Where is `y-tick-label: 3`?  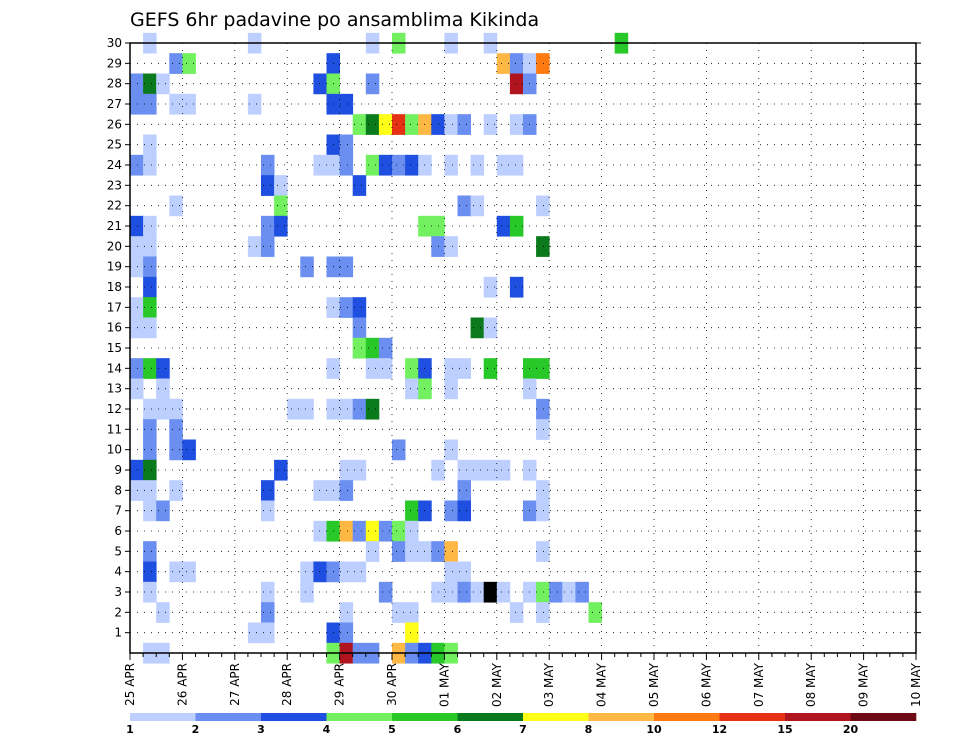
y-tick-label: 3 is located at coordinates (118, 592).